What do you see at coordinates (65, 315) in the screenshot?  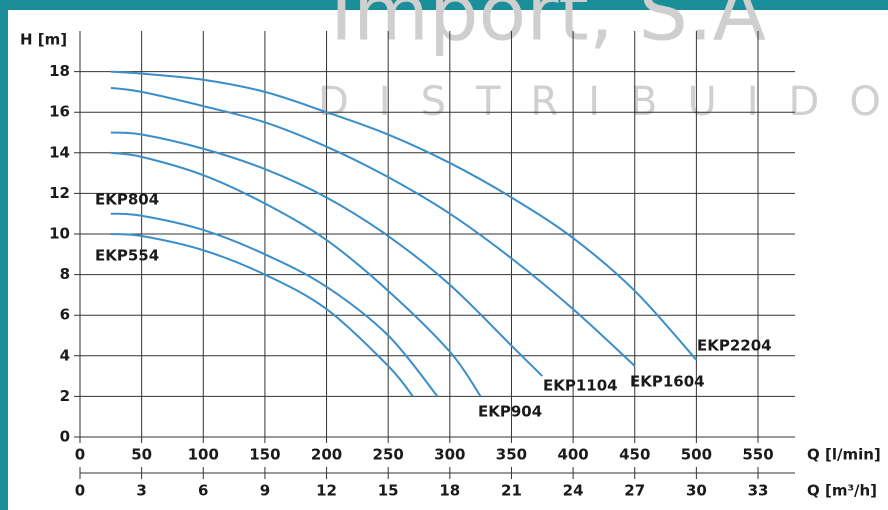 I see `y-tick-label: 6` at bounding box center [65, 315].